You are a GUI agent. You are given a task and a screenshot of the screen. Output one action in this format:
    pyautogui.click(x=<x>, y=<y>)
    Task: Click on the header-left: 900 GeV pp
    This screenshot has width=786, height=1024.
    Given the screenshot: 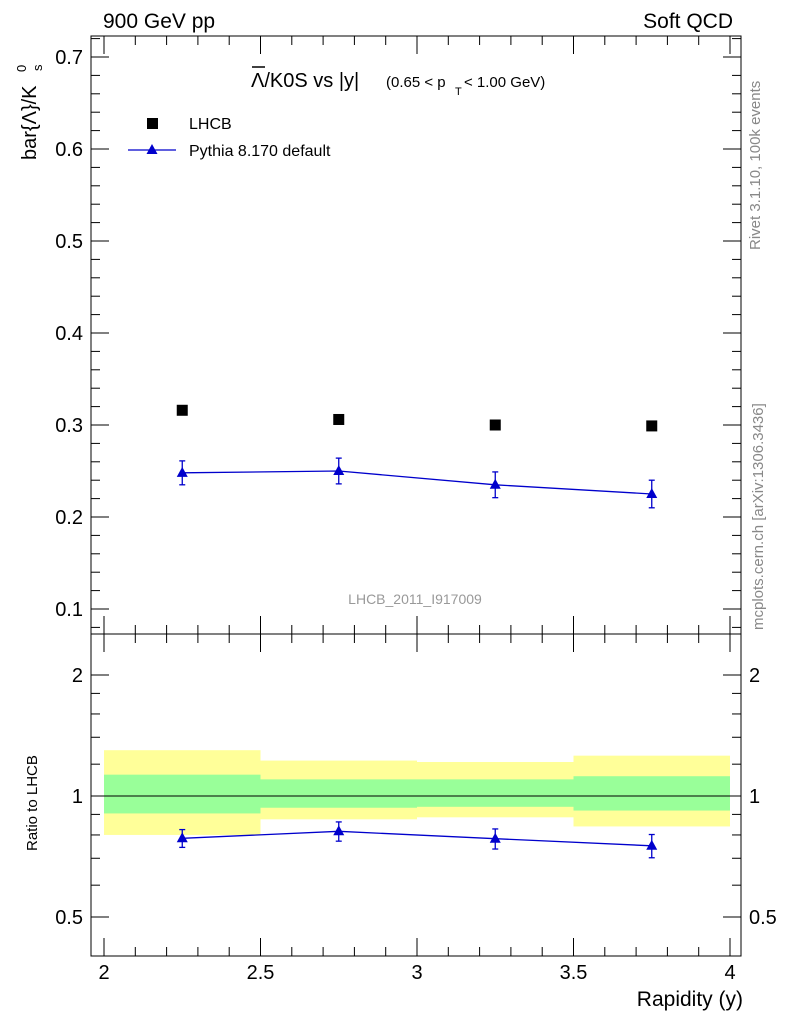 What is the action you would take?
    pyautogui.click(x=159, y=21)
    